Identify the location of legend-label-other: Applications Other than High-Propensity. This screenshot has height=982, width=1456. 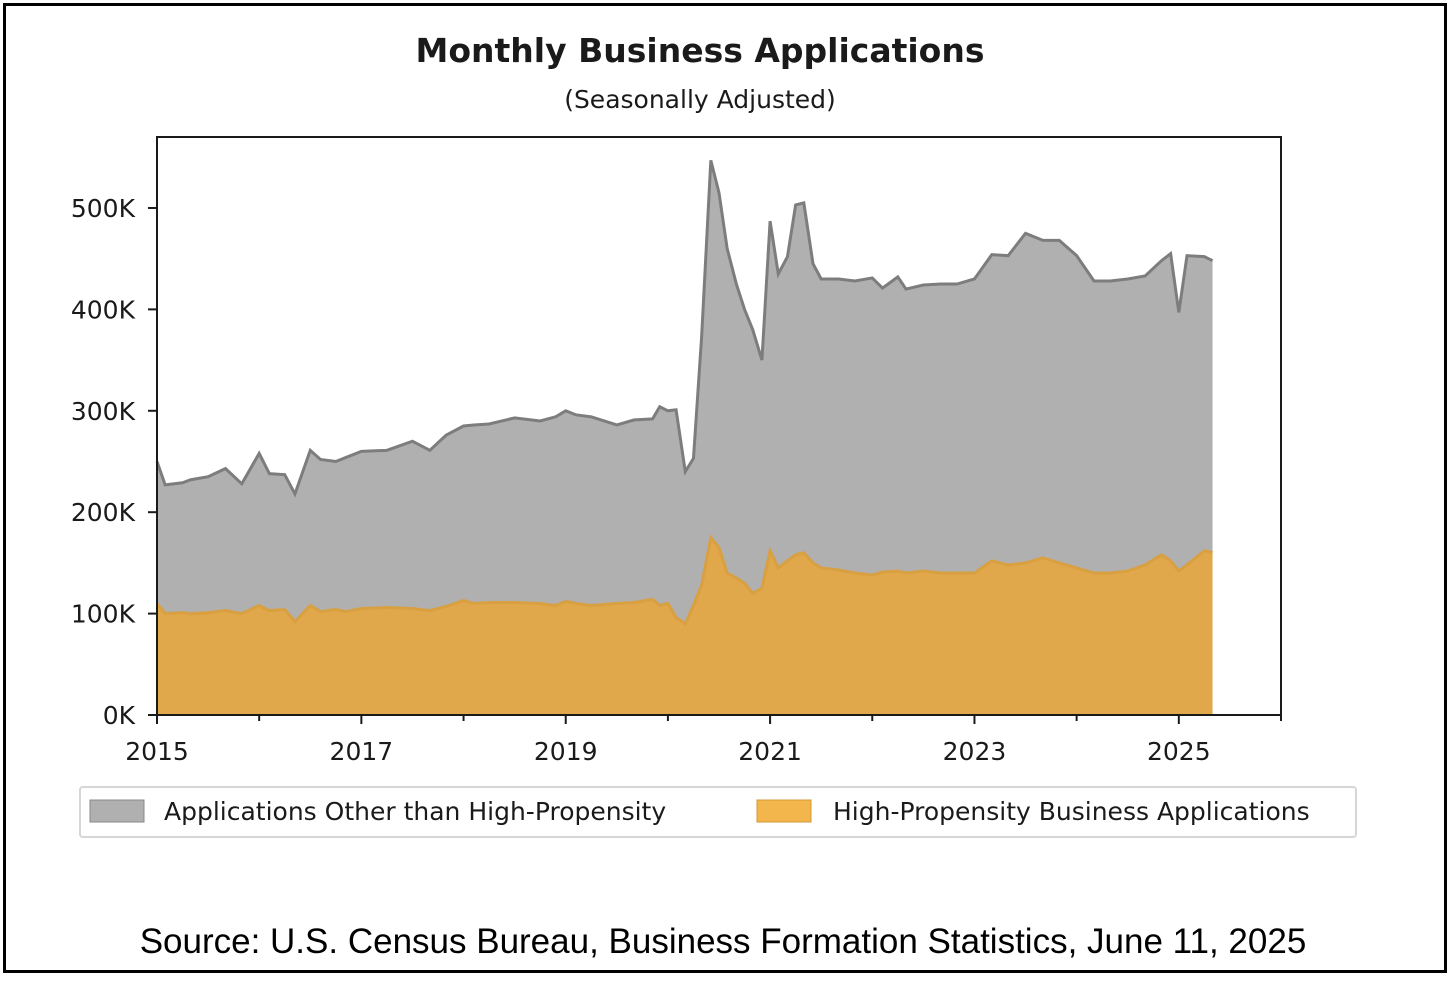
(415, 811).